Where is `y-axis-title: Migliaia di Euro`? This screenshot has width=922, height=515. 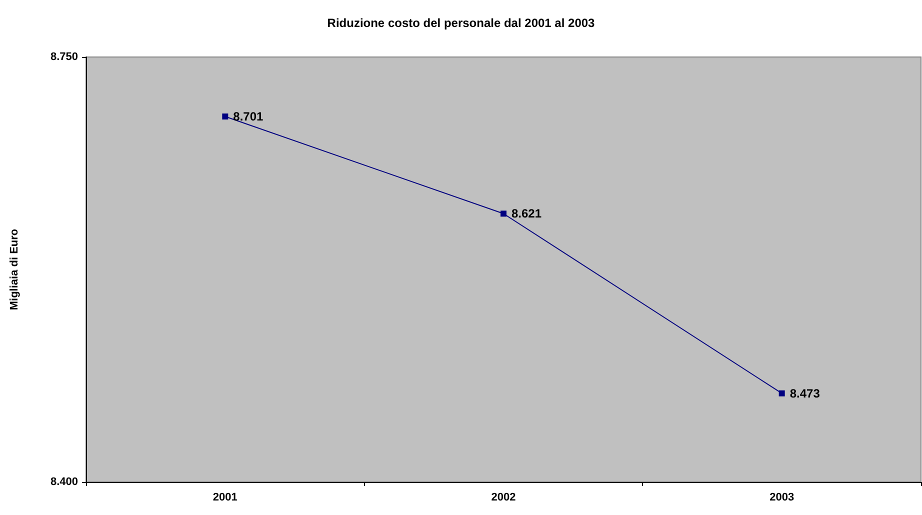
y-axis-title: Migliaia di Euro is located at coordinates (14, 269).